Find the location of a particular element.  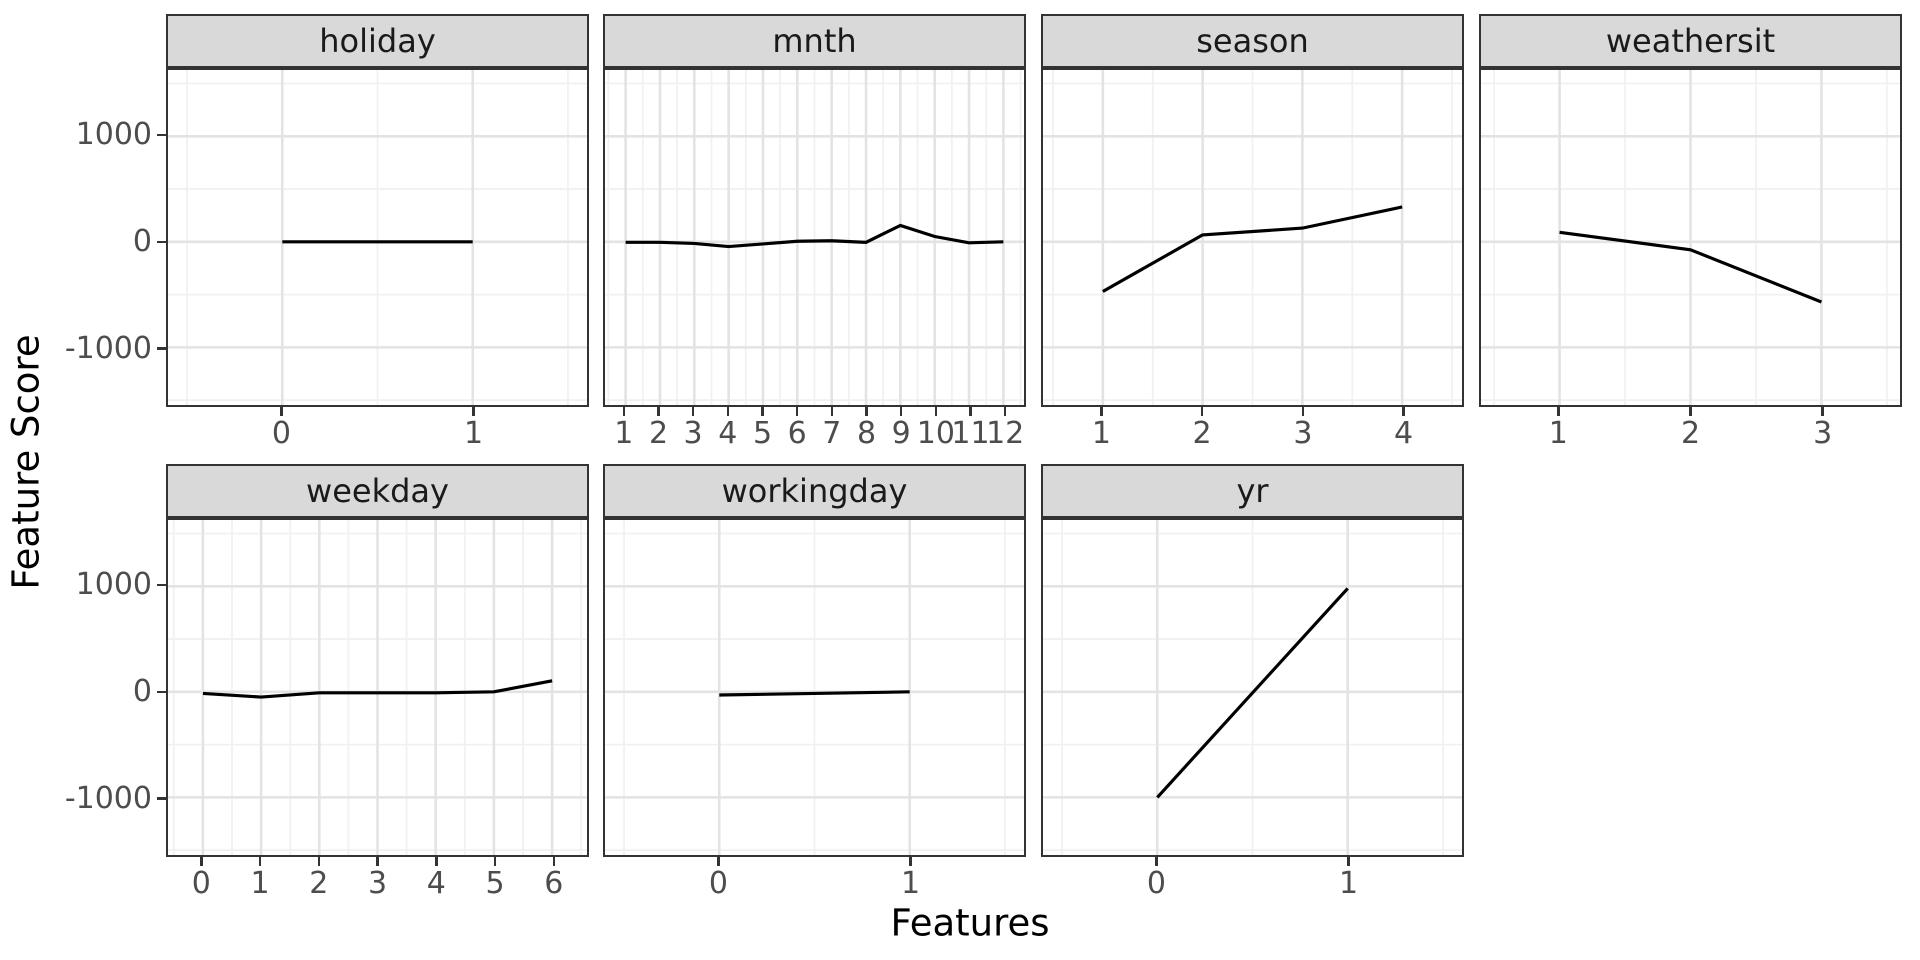

panel-canvas-yr is located at coordinates (1252, 687).